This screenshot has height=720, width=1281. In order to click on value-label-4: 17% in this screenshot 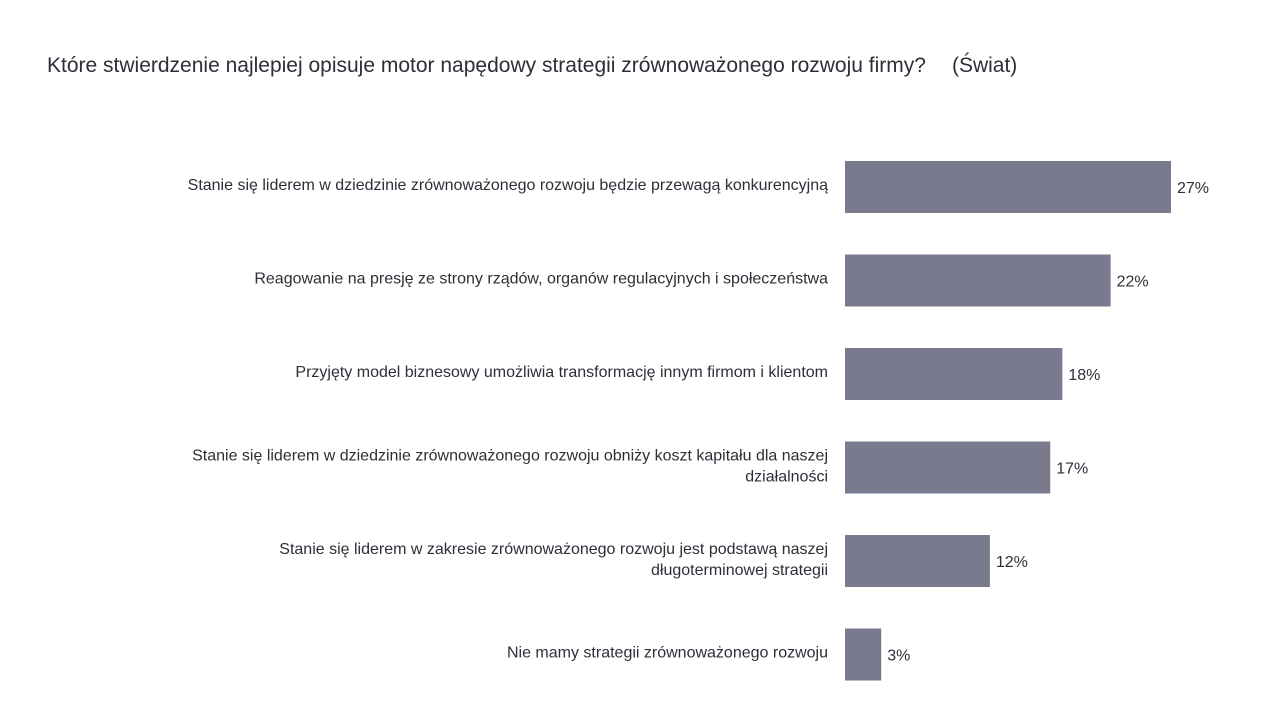, I will do `click(1072, 469)`.